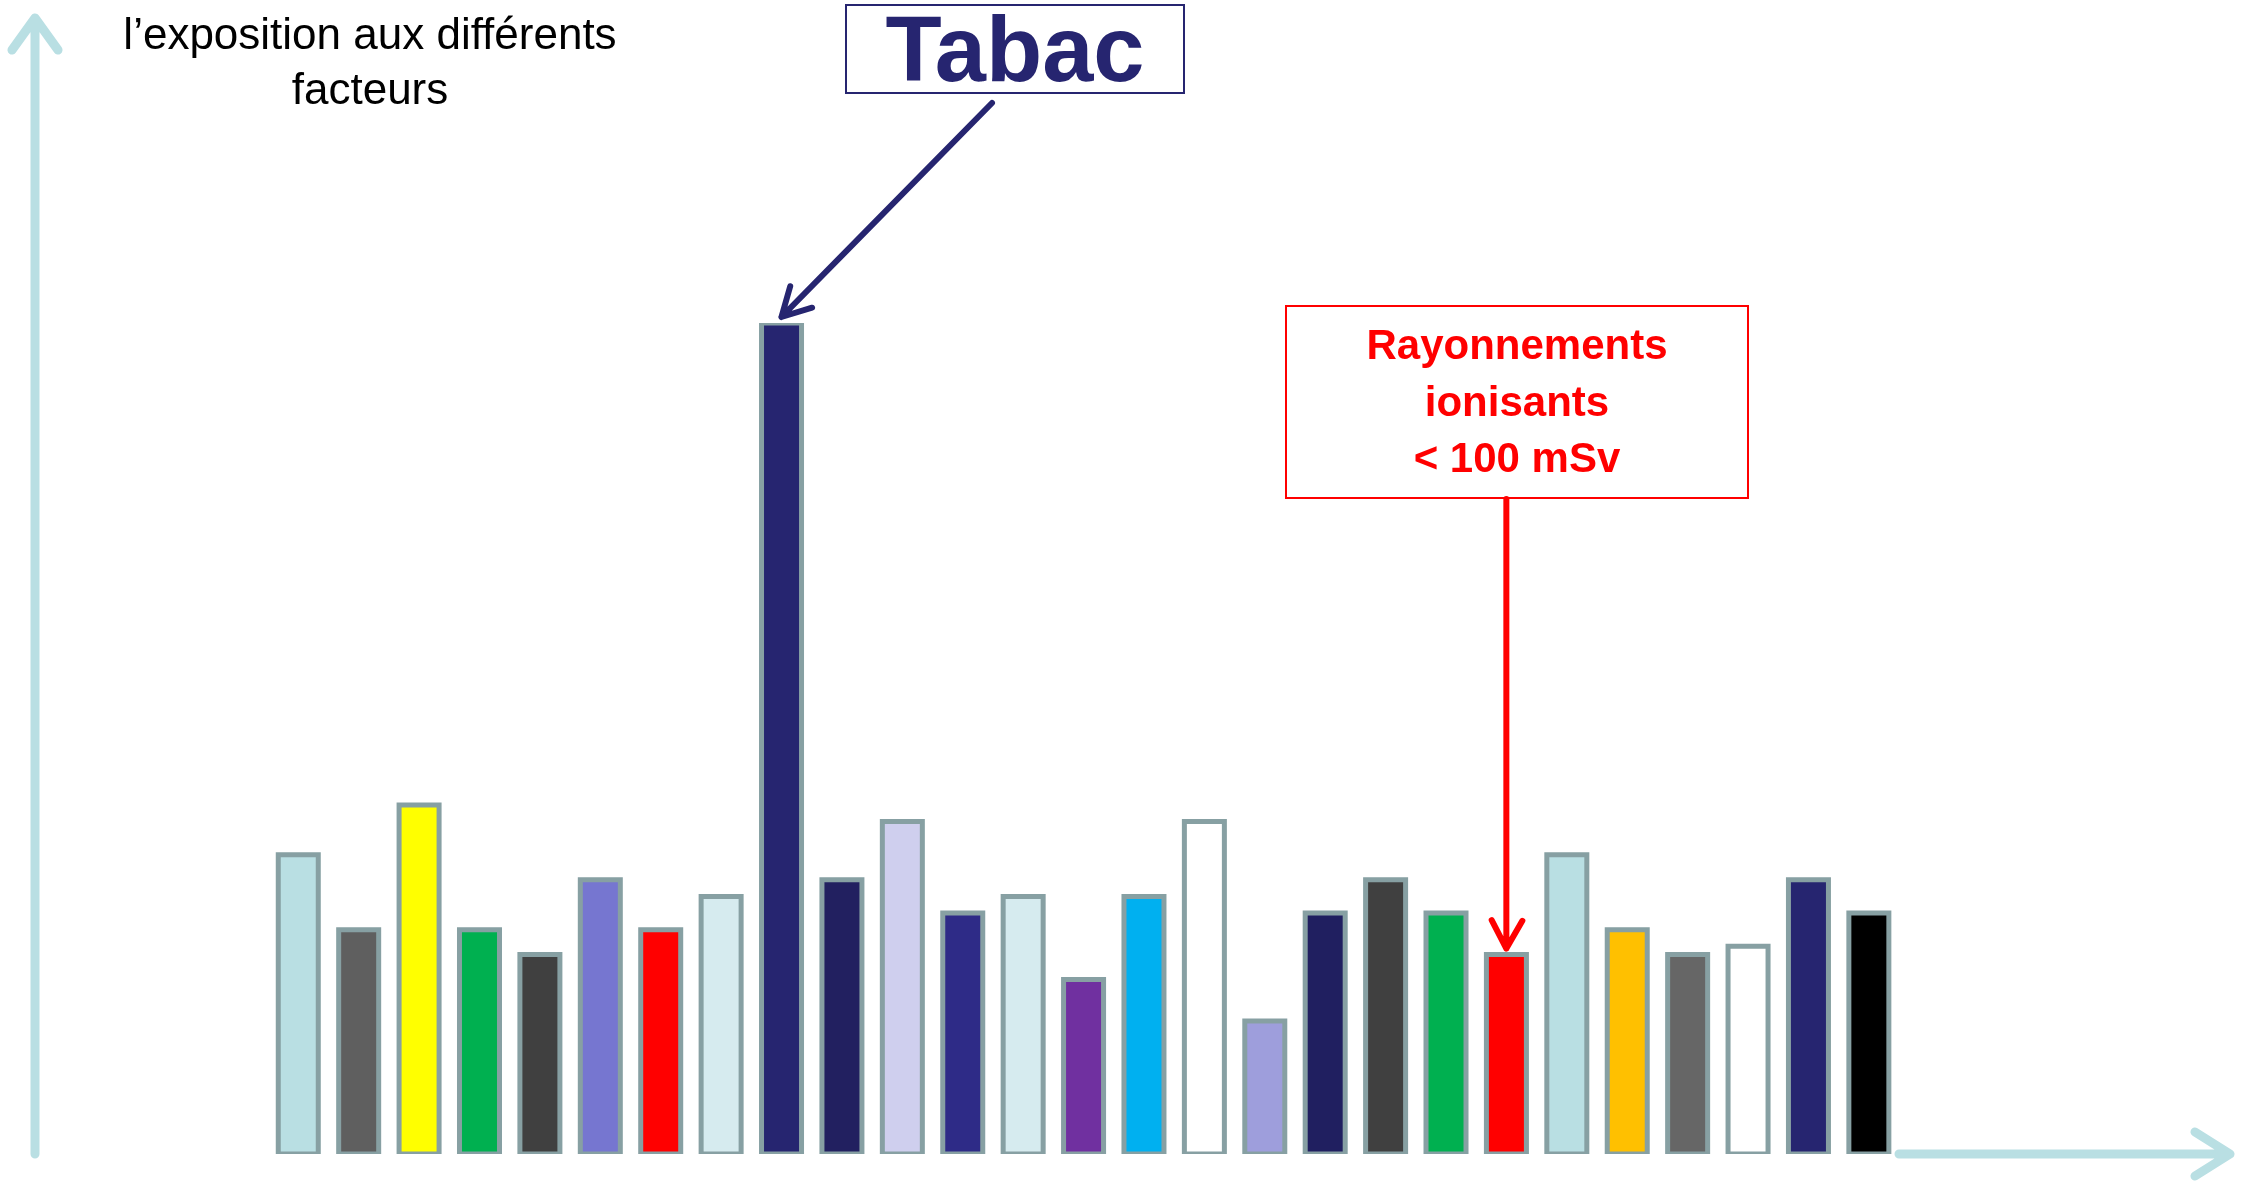 The width and height of the screenshot is (2254, 1181). What do you see at coordinates (370, 61) in the screenshot?
I see `y-axis-title: l’exposition aux différents facteurs` at bounding box center [370, 61].